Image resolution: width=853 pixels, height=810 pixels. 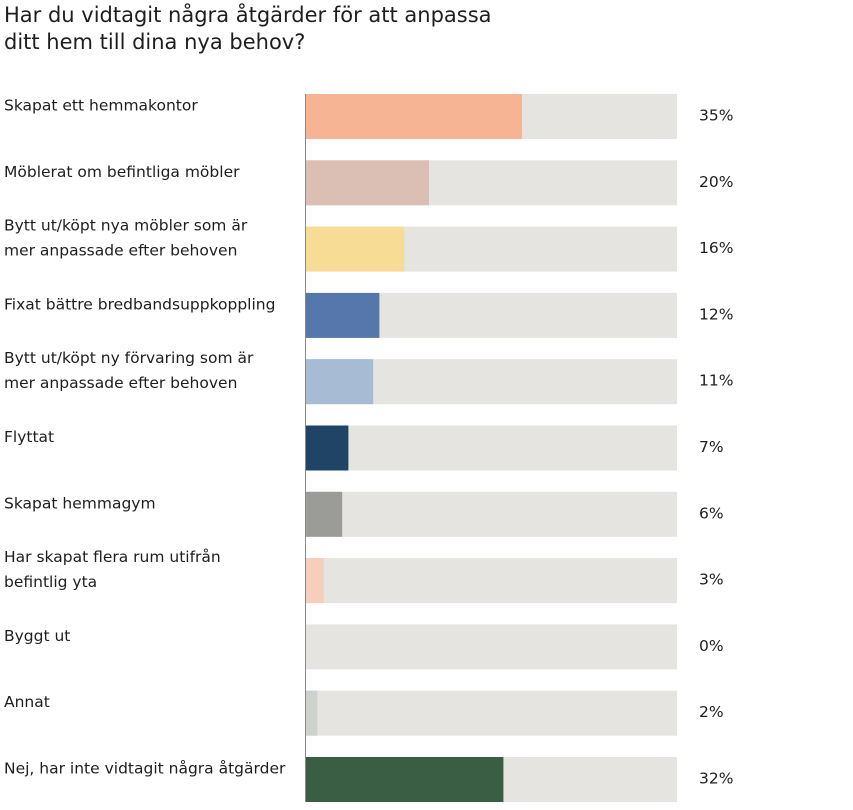 What do you see at coordinates (27, 702) in the screenshot?
I see `category-label: Annat` at bounding box center [27, 702].